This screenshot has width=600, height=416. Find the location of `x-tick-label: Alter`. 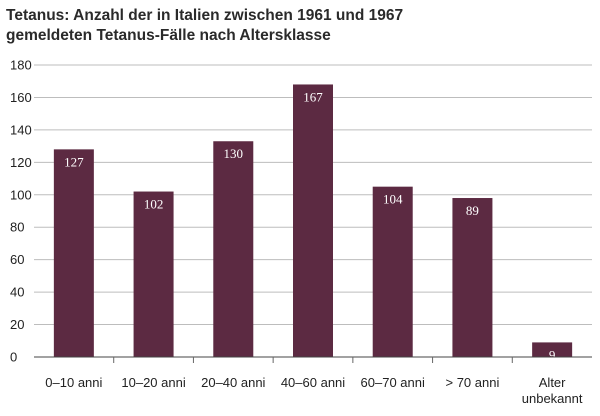

x-tick-label: Alter is located at coordinates (552, 382).